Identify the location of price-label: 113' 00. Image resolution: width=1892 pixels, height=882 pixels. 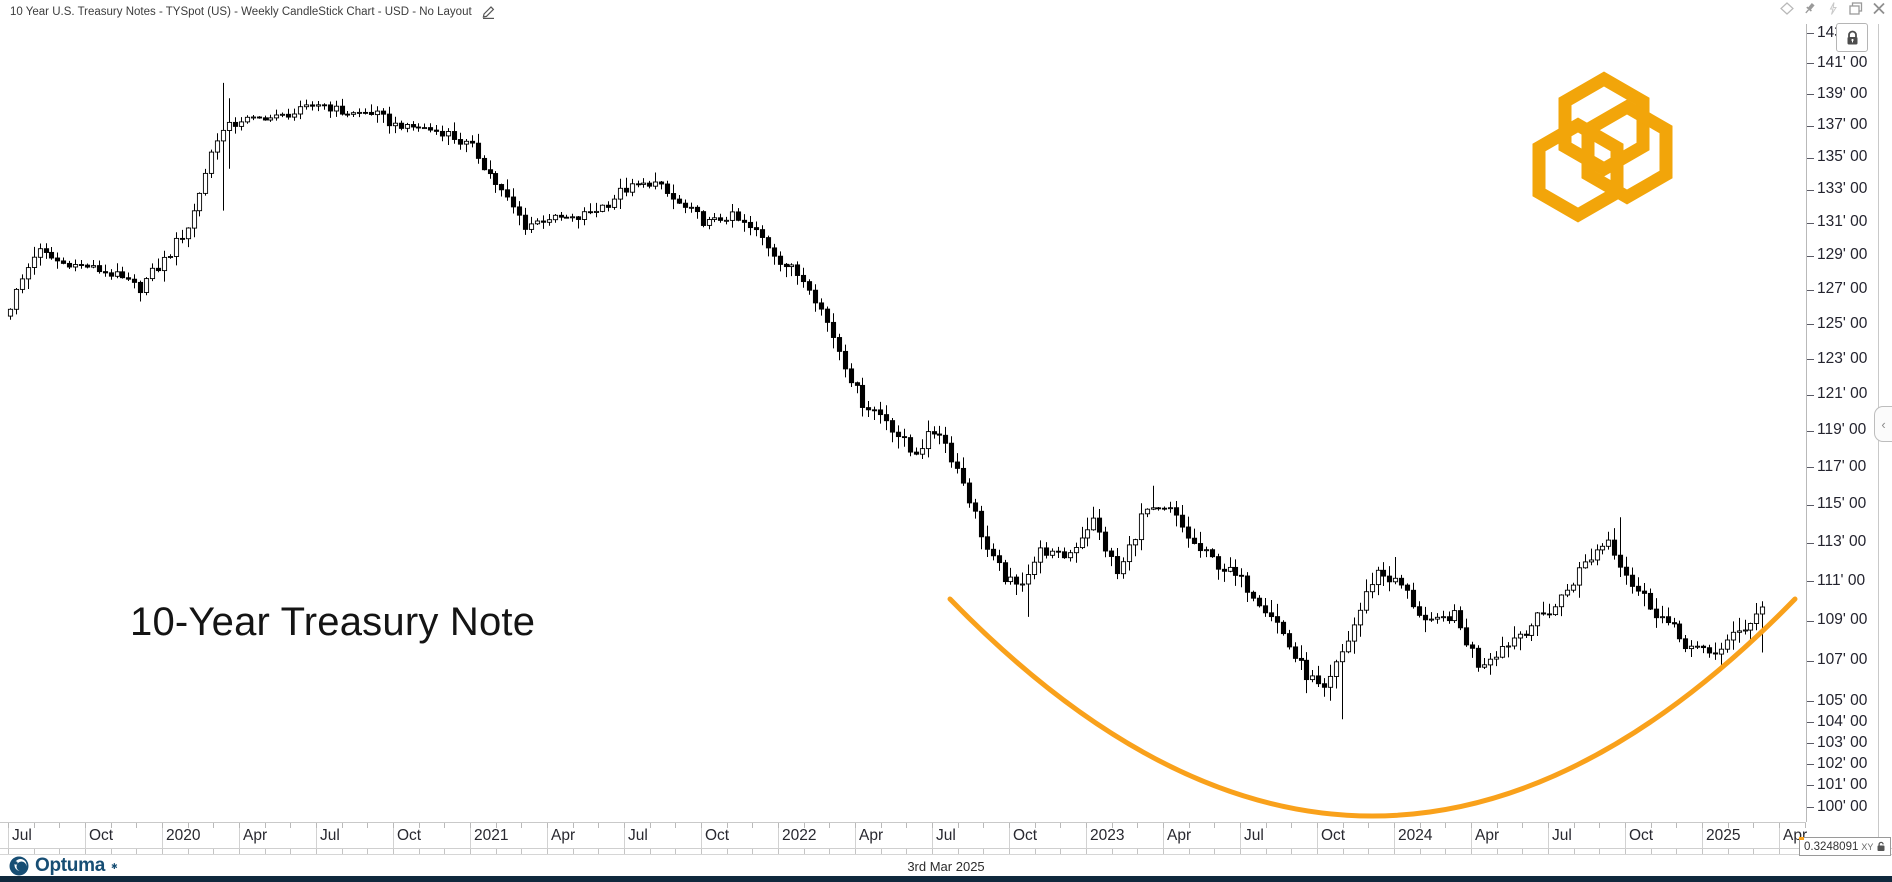
(1842, 542).